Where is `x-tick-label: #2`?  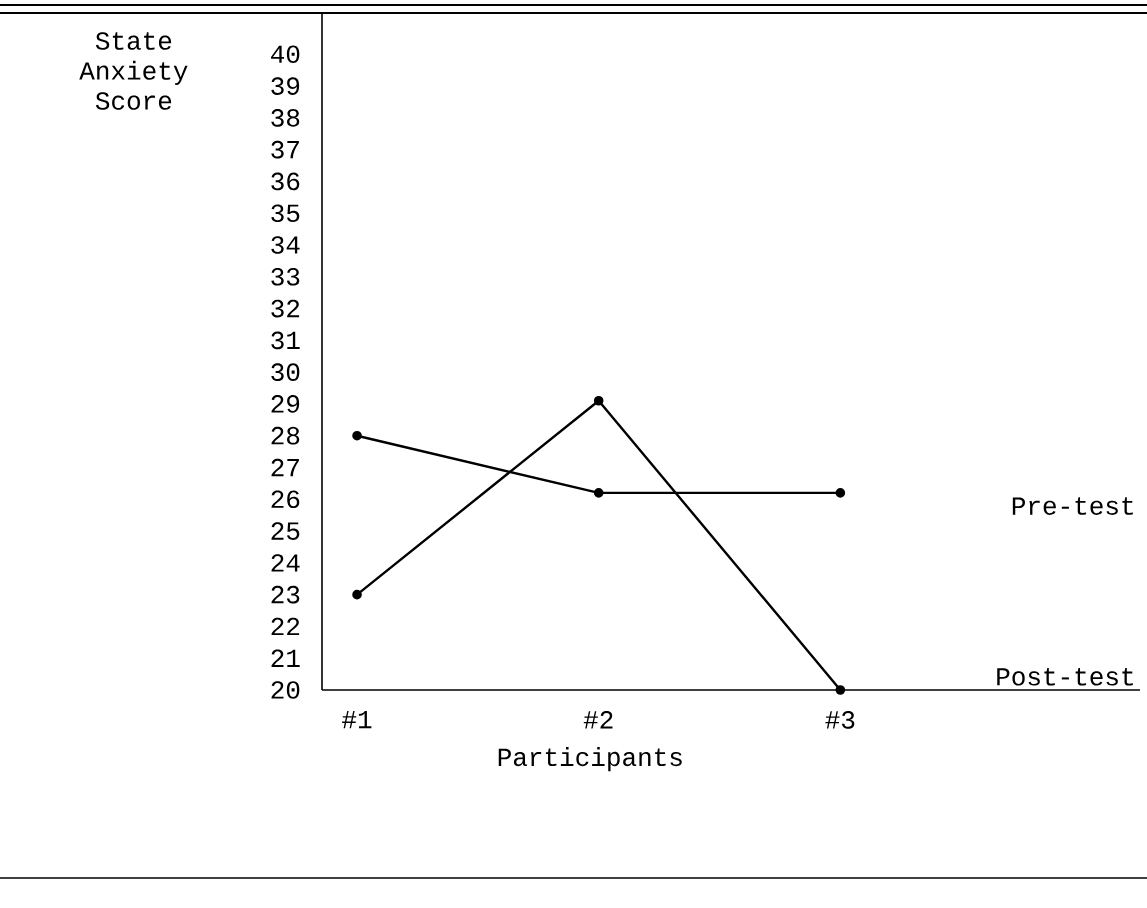
x-tick-label: #2 is located at coordinates (598, 720).